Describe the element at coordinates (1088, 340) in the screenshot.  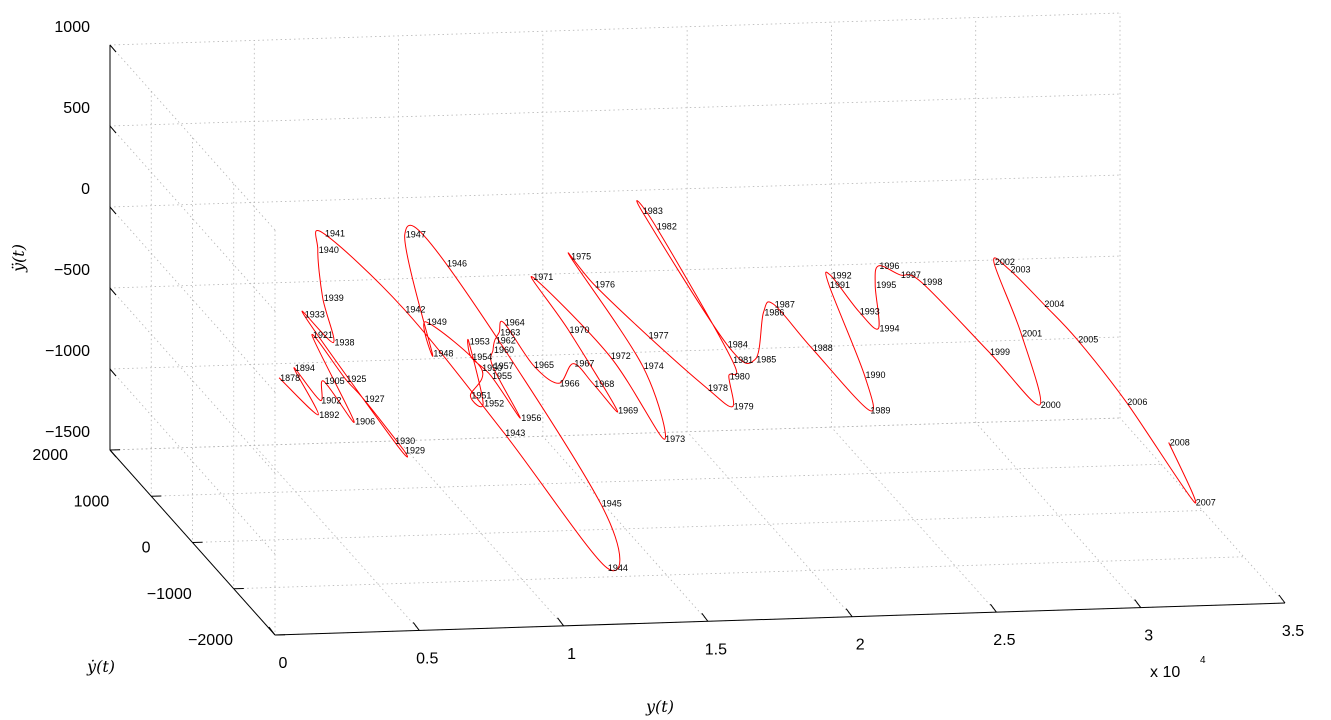
I see `year-label: 2005` at that location.